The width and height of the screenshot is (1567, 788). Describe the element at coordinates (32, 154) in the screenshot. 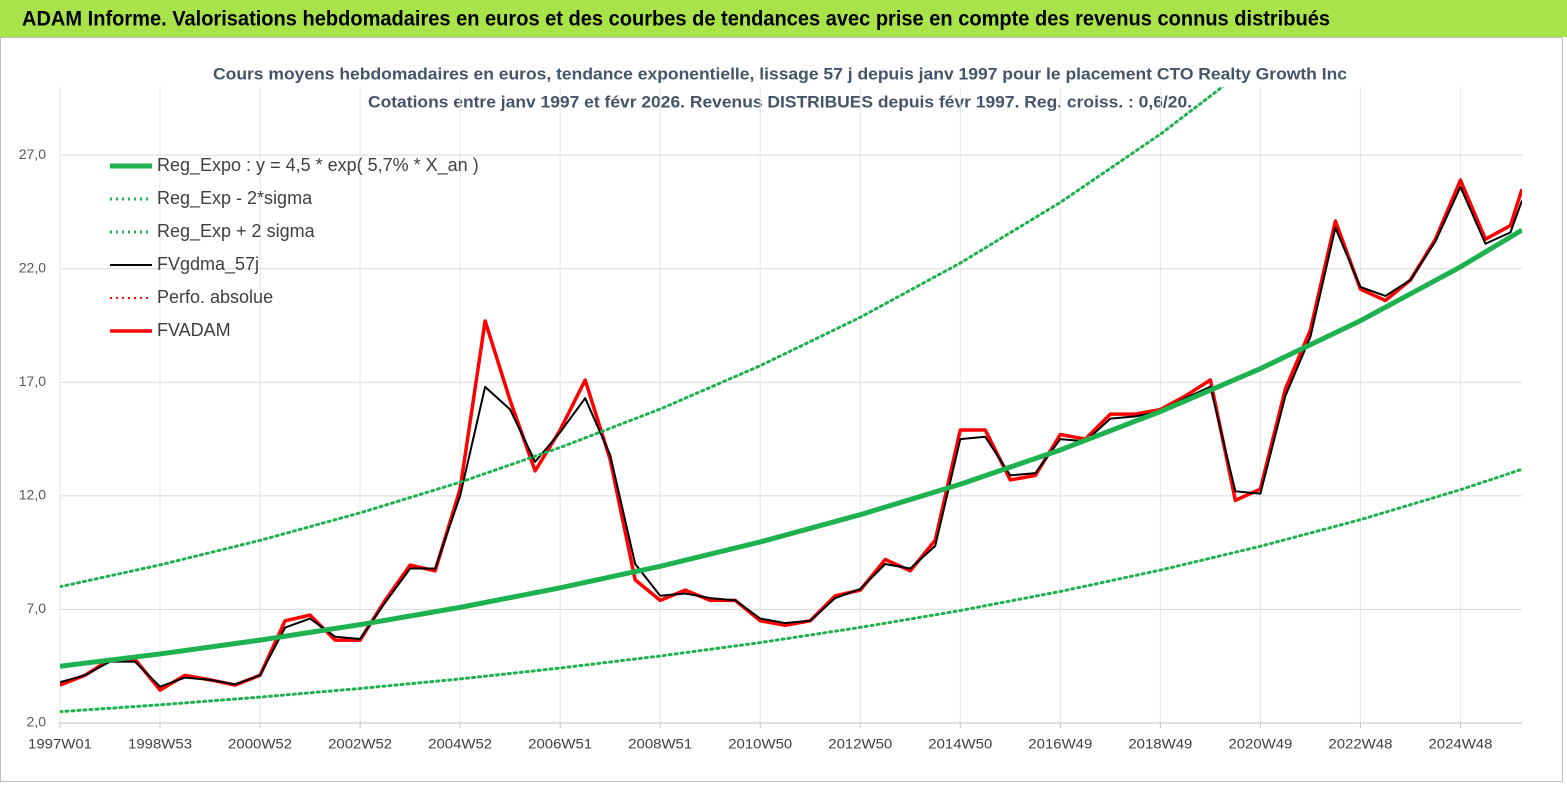

I see `y-tick-label: 27,0` at that location.